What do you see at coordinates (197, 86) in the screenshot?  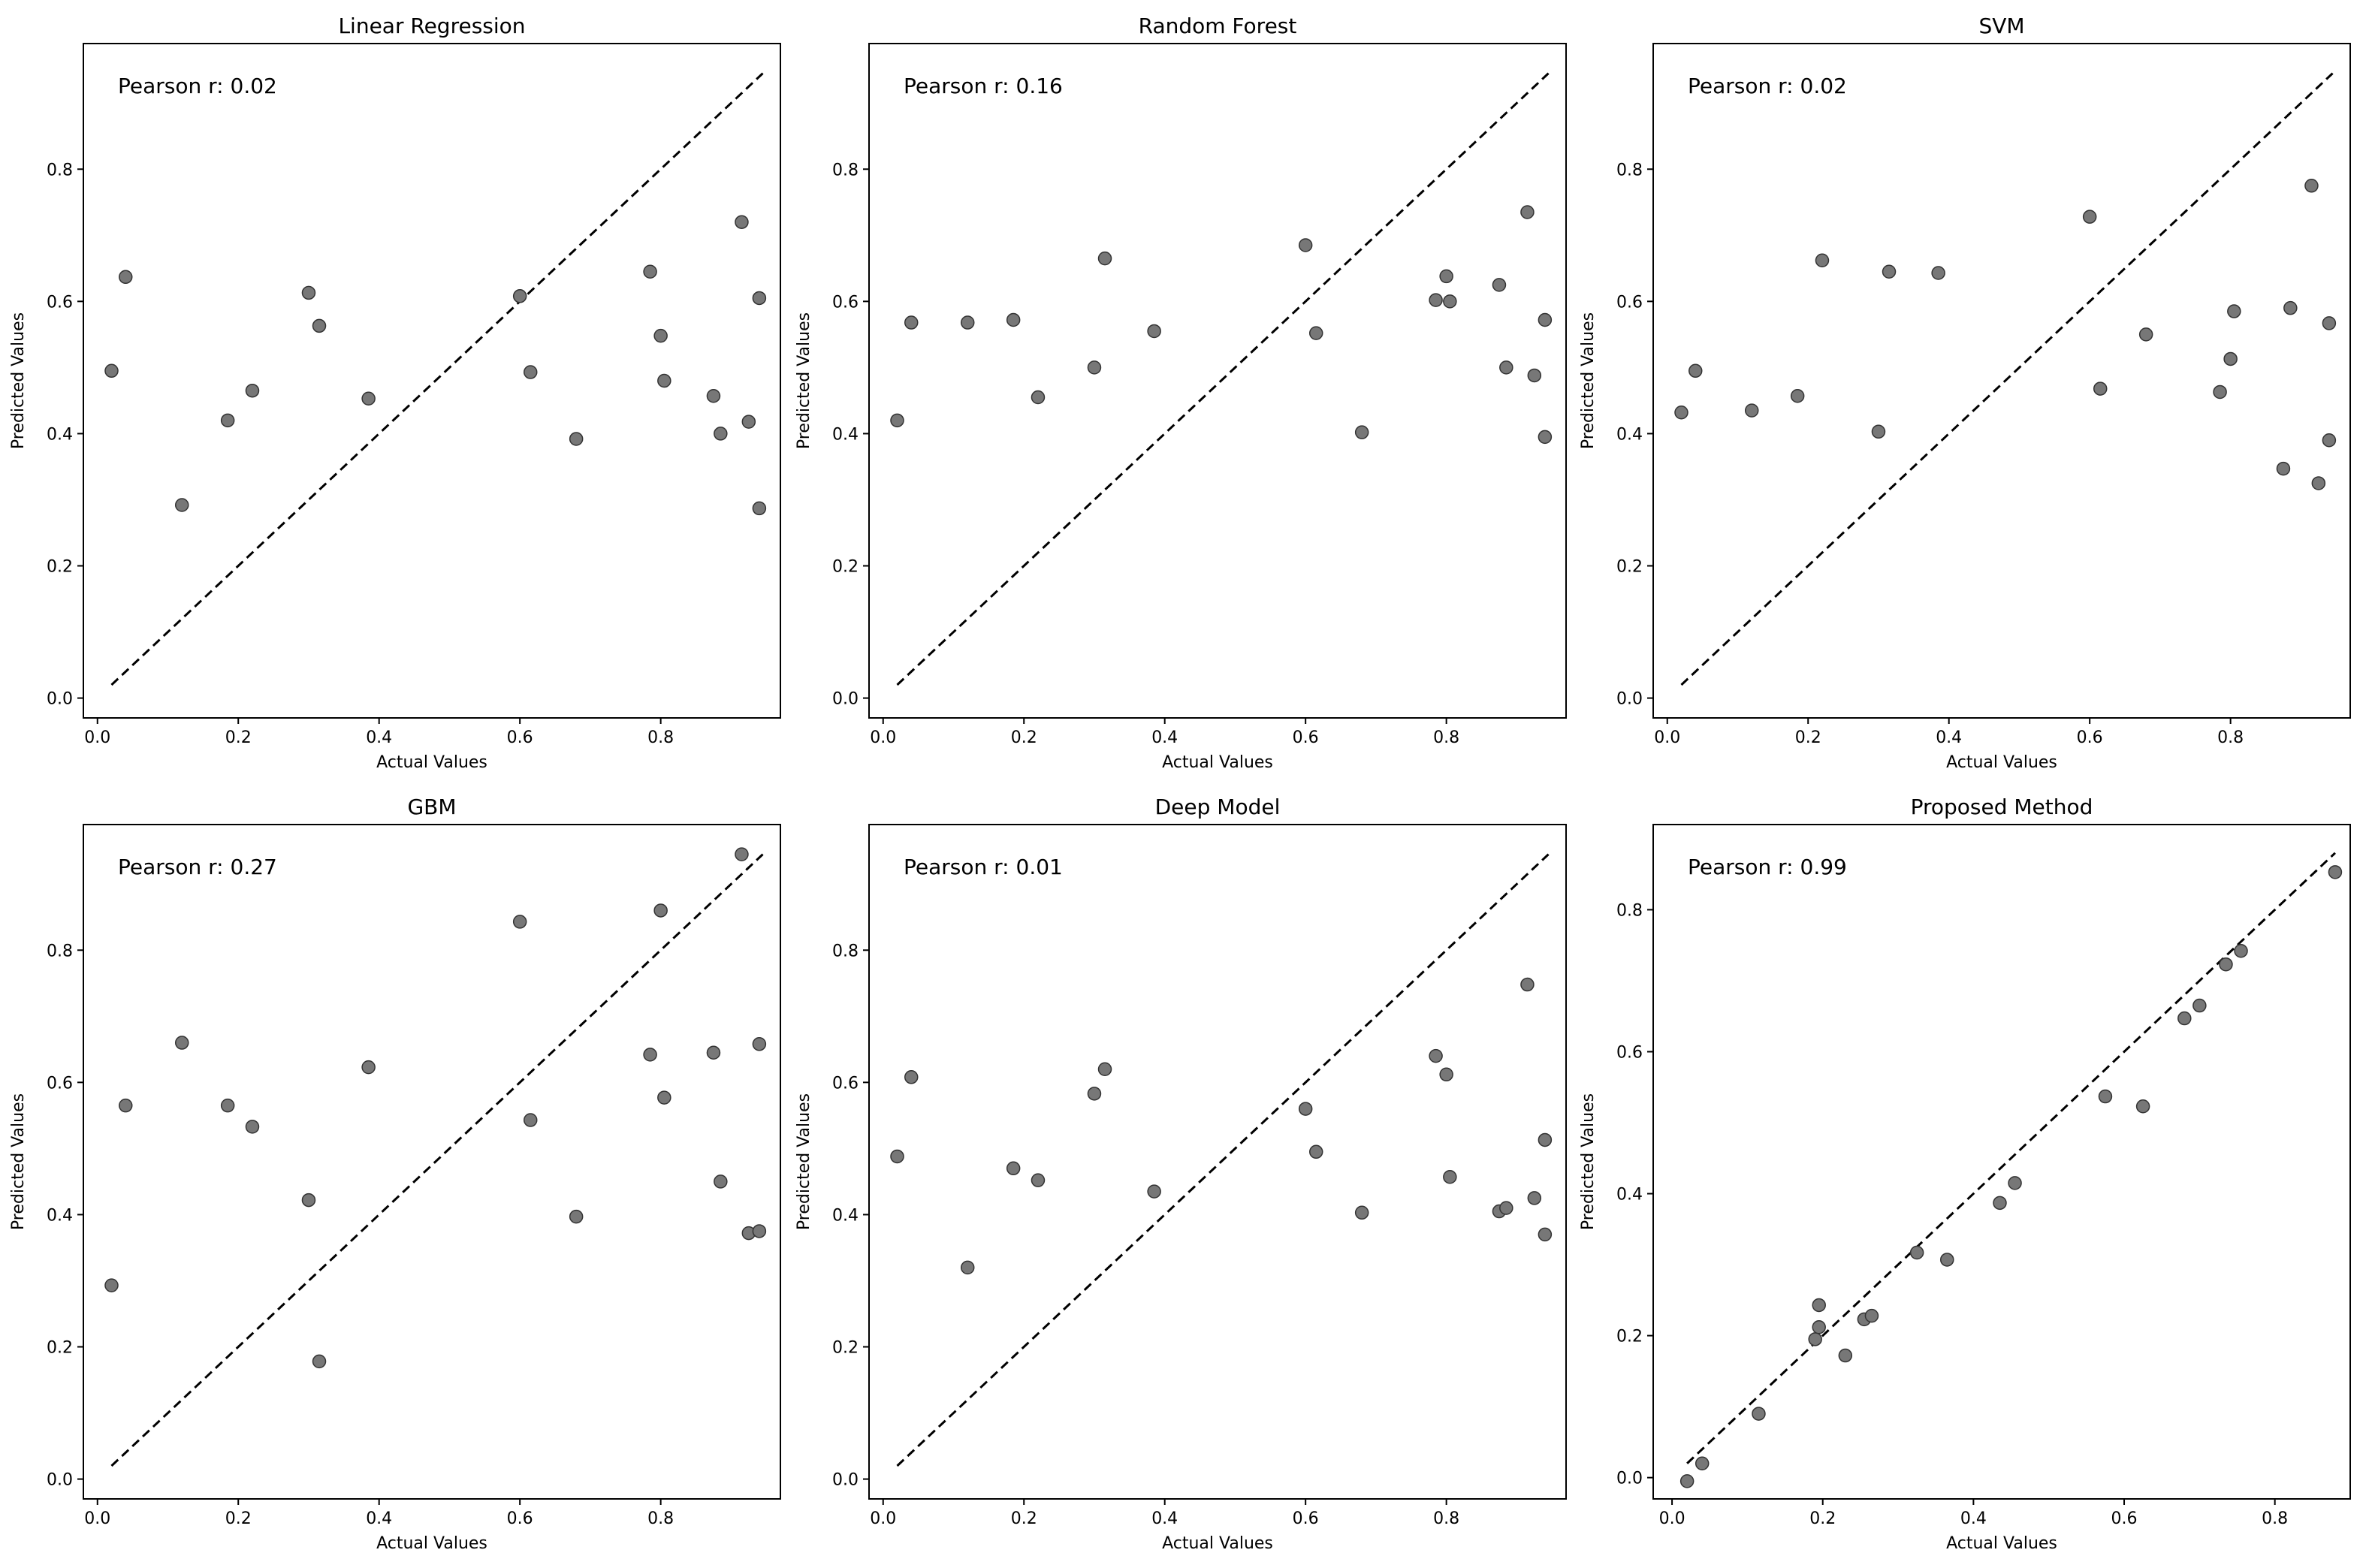 I see `pearson-annotation: Pearson r: 0.02` at bounding box center [197, 86].